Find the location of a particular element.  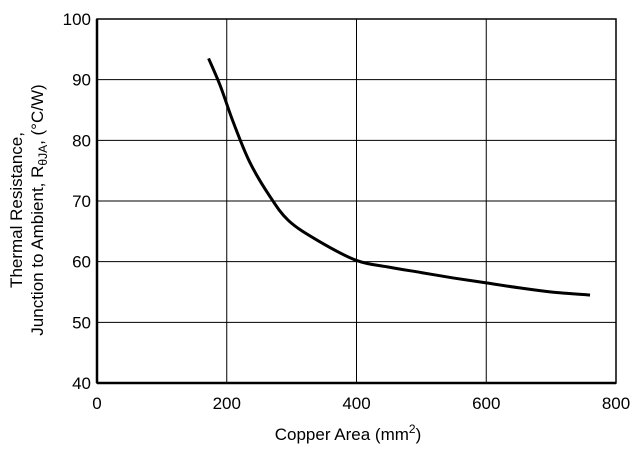

y-tick-label-90: 90 is located at coordinates (81, 80).